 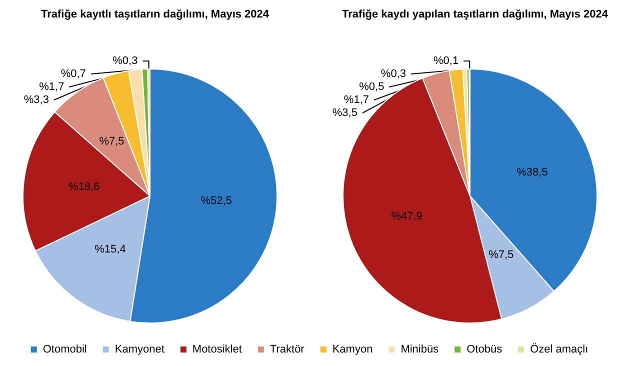 I want to click on legend-label: Traktör, so click(x=287, y=350).